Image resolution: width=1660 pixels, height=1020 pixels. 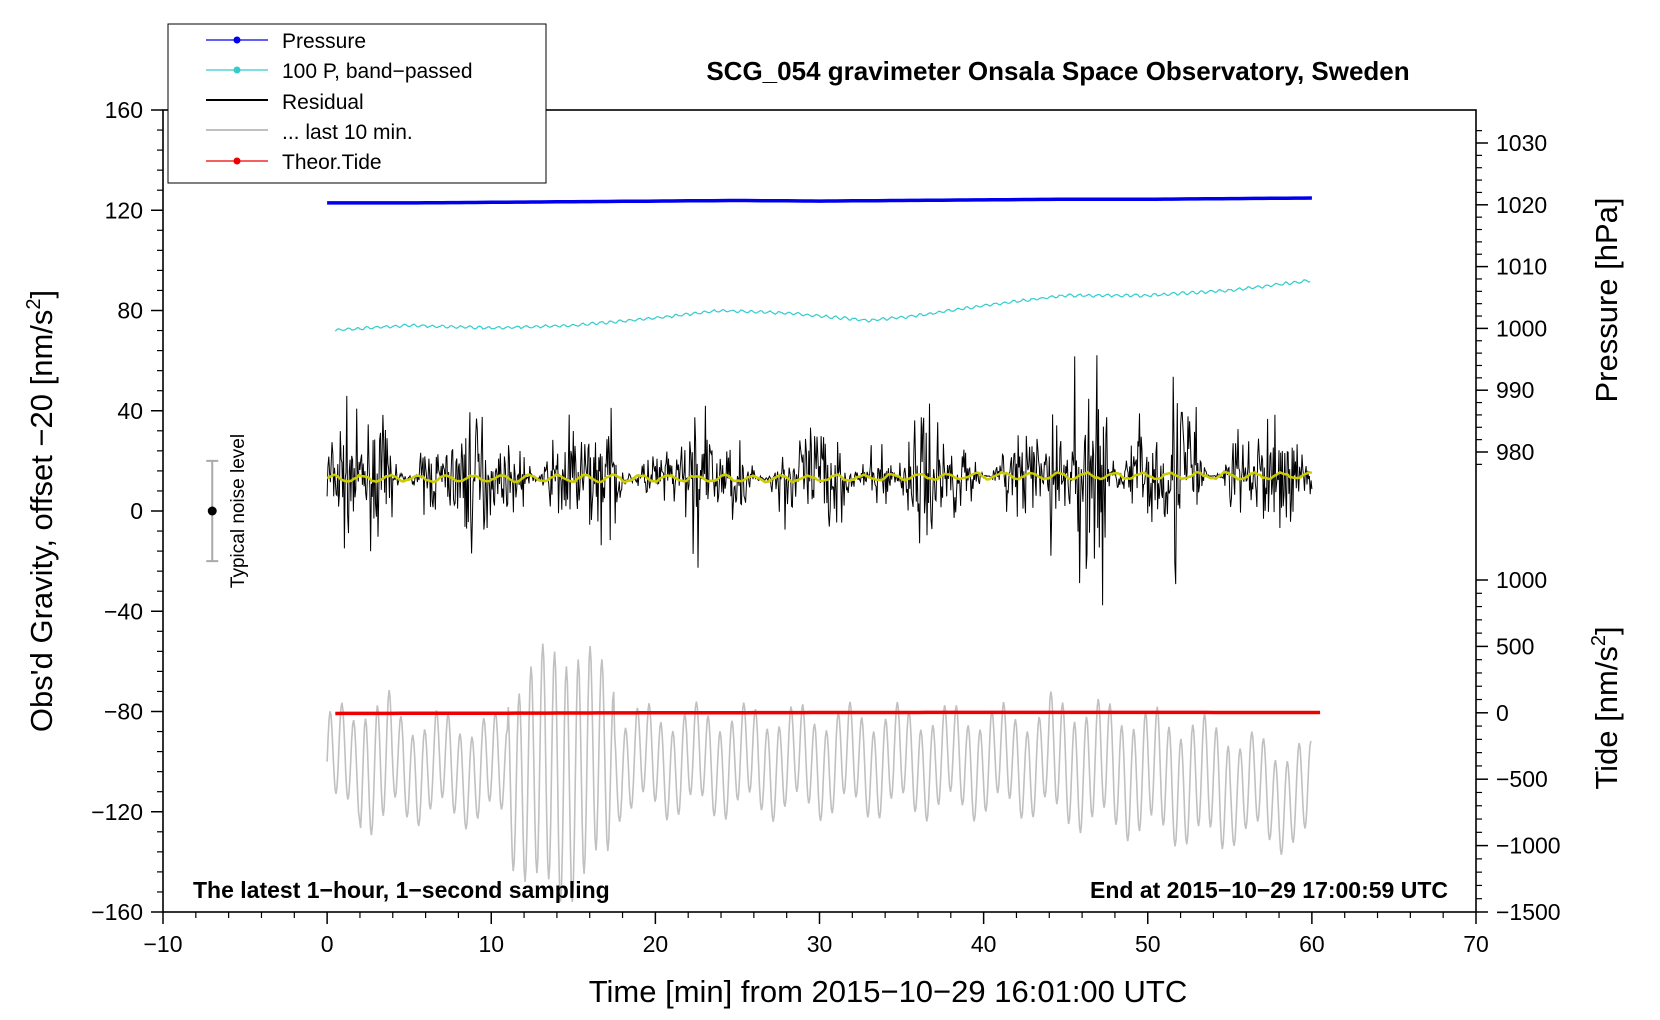 I want to click on legend-entry-last10: ... last 10 min., so click(x=309, y=132).